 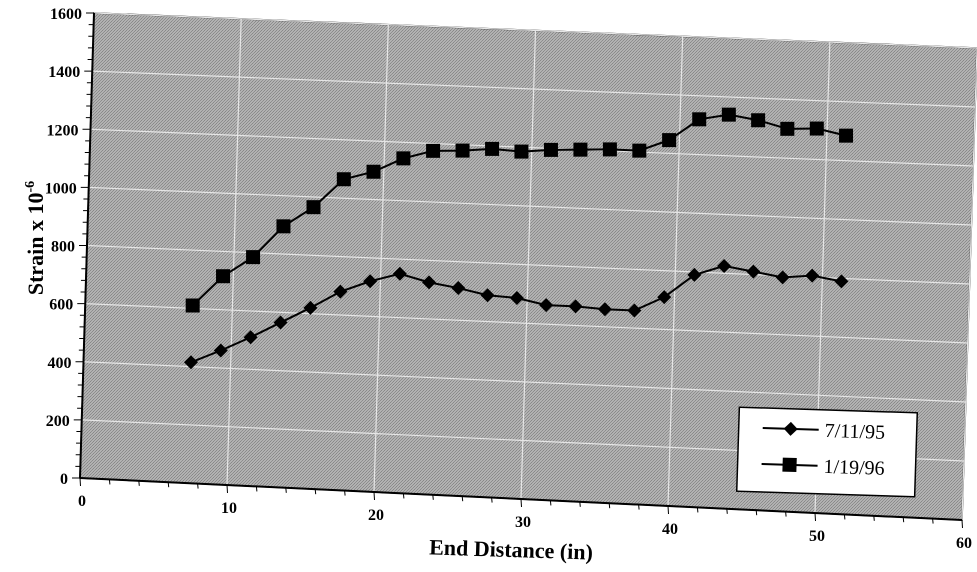 I want to click on x-tick-label: 50, so click(x=817, y=536).